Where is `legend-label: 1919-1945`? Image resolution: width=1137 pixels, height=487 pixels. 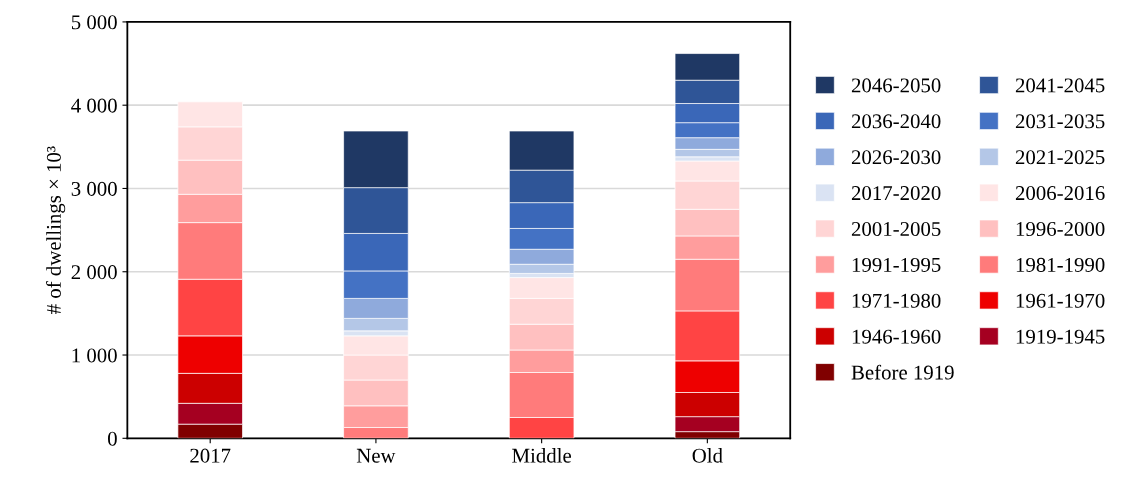
legend-label: 1919-1945 is located at coordinates (1060, 336).